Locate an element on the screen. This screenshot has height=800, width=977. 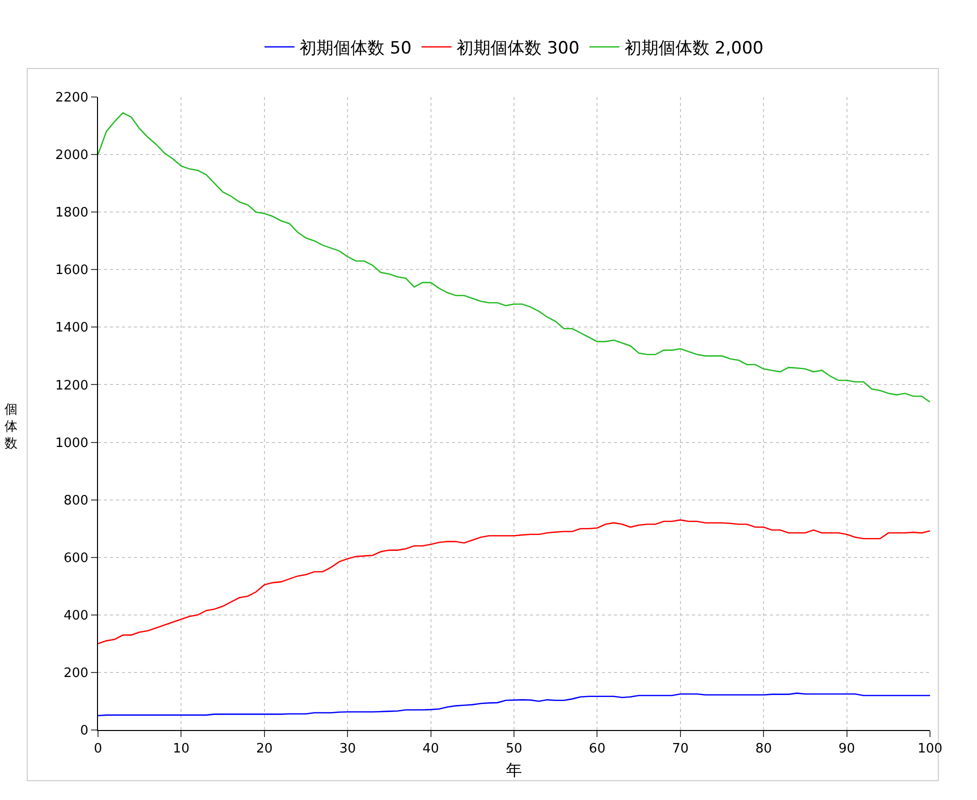
x-tick-label: 0 is located at coordinates (98, 749).